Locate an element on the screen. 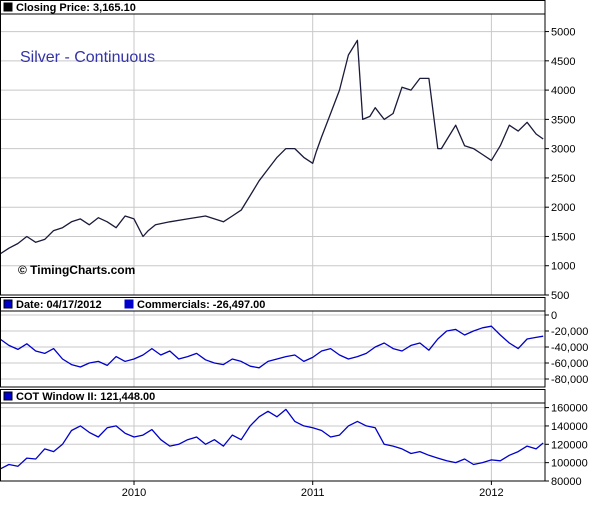 The image size is (592, 516). ytick-label: 120000 is located at coordinates (569, 445).